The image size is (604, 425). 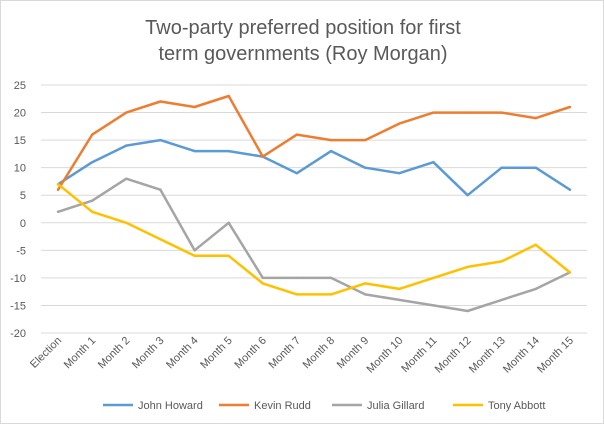 What do you see at coordinates (250, 353) in the screenshot?
I see `x-tick-label: Month 6` at bounding box center [250, 353].